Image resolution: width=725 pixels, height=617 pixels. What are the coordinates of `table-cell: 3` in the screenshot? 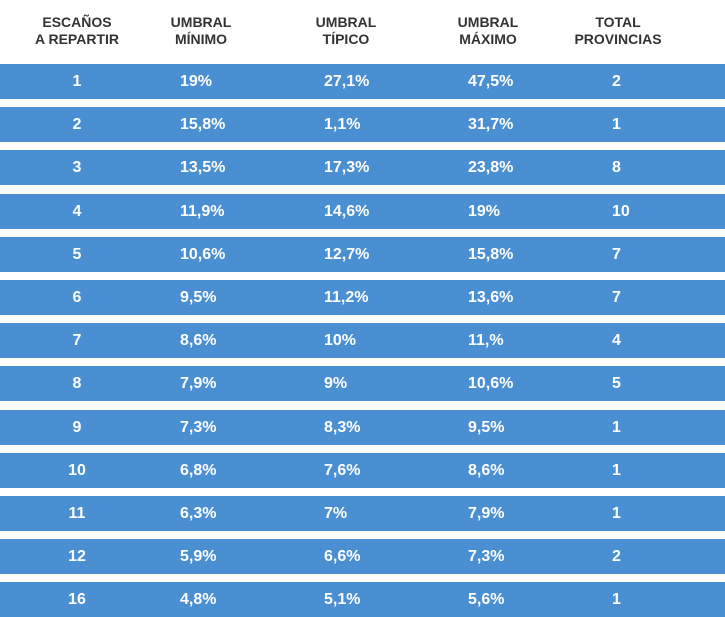 It's located at (77, 168).